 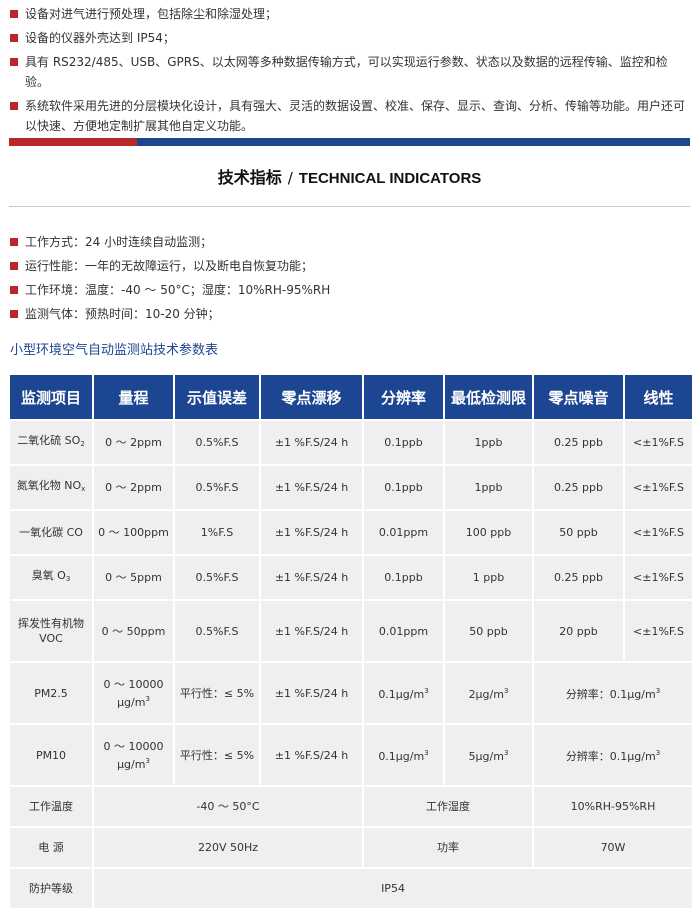 I want to click on table-header-row: 监测项目 量程 示值误差 零点漂移 分辨率 最低检测限 零点噪音 线性, so click(x=351, y=397).